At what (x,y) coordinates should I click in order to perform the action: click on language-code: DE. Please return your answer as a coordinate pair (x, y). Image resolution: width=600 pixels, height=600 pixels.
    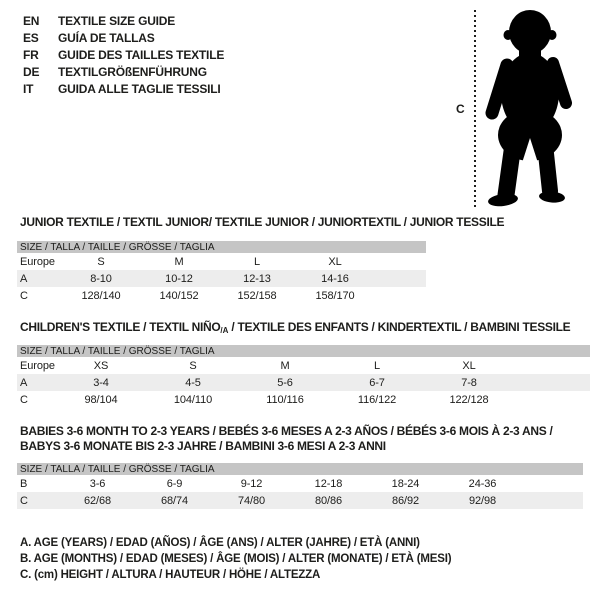
    Looking at the image, I should click on (31, 72).